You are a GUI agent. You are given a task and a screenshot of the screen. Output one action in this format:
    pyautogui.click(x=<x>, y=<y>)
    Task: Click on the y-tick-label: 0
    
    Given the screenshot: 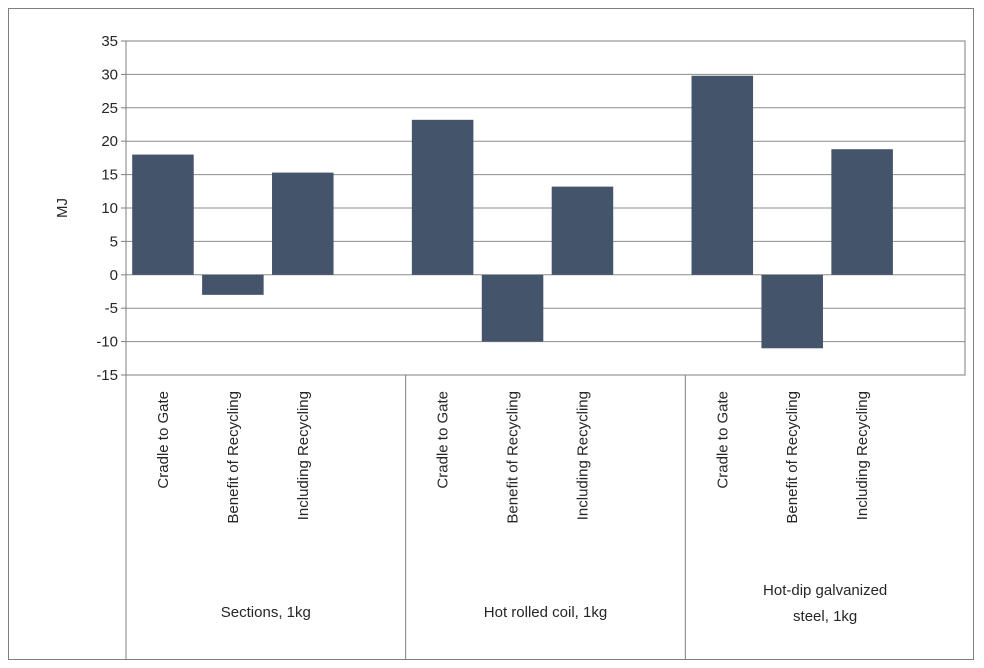 What is the action you would take?
    pyautogui.click(x=114, y=275)
    